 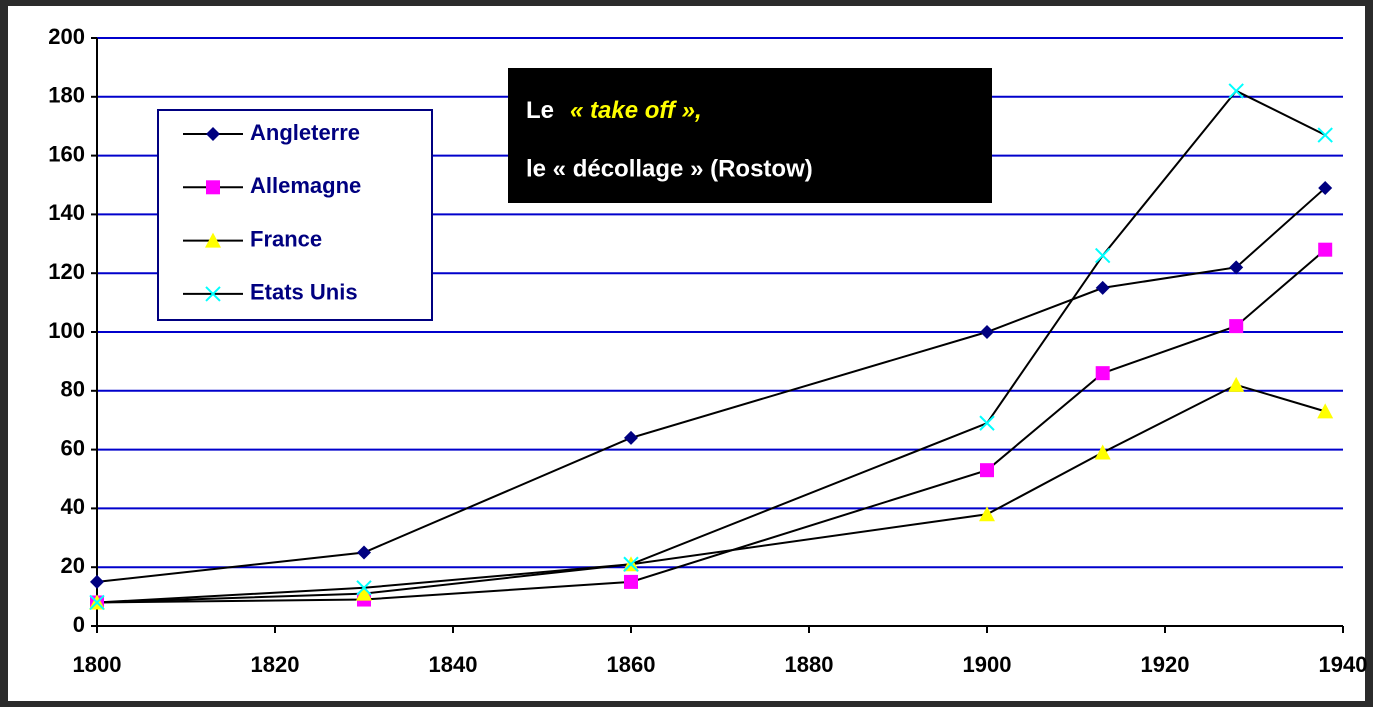 What do you see at coordinates (66, 212) in the screenshot?
I see `y-tick-label: 140` at bounding box center [66, 212].